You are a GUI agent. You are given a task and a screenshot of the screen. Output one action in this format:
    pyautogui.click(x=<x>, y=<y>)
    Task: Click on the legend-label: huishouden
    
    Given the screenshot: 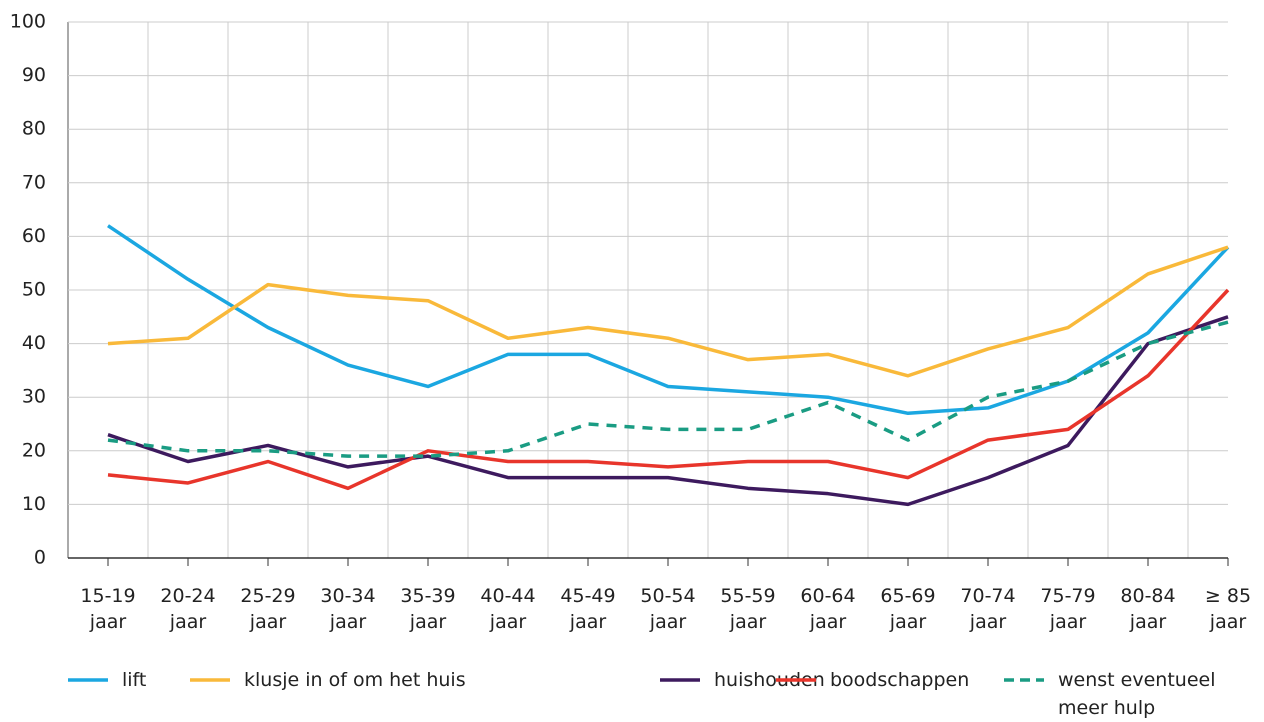 What is the action you would take?
    pyautogui.click(x=769, y=680)
    